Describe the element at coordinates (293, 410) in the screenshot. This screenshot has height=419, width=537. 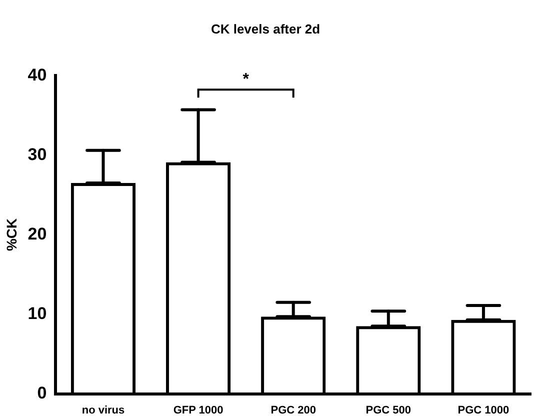
I see `x-tick-label: PGC 200` at that location.